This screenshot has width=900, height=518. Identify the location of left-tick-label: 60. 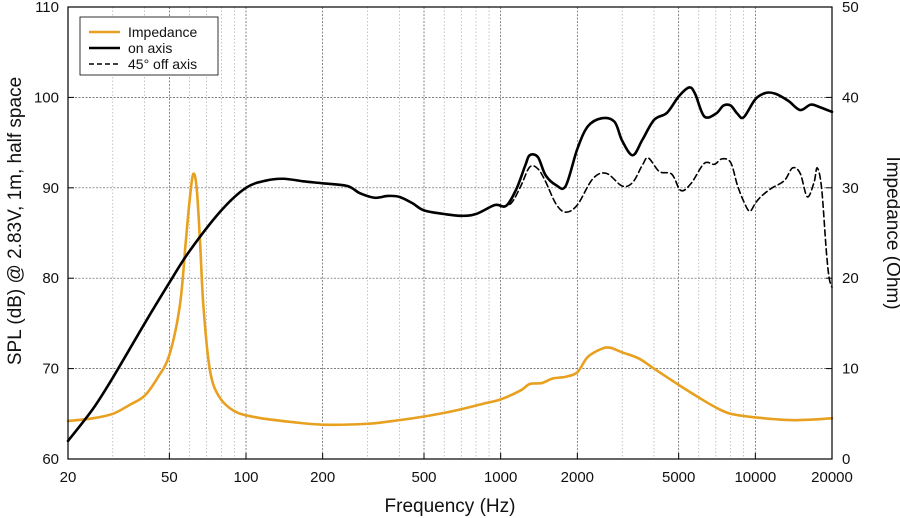
(50, 459).